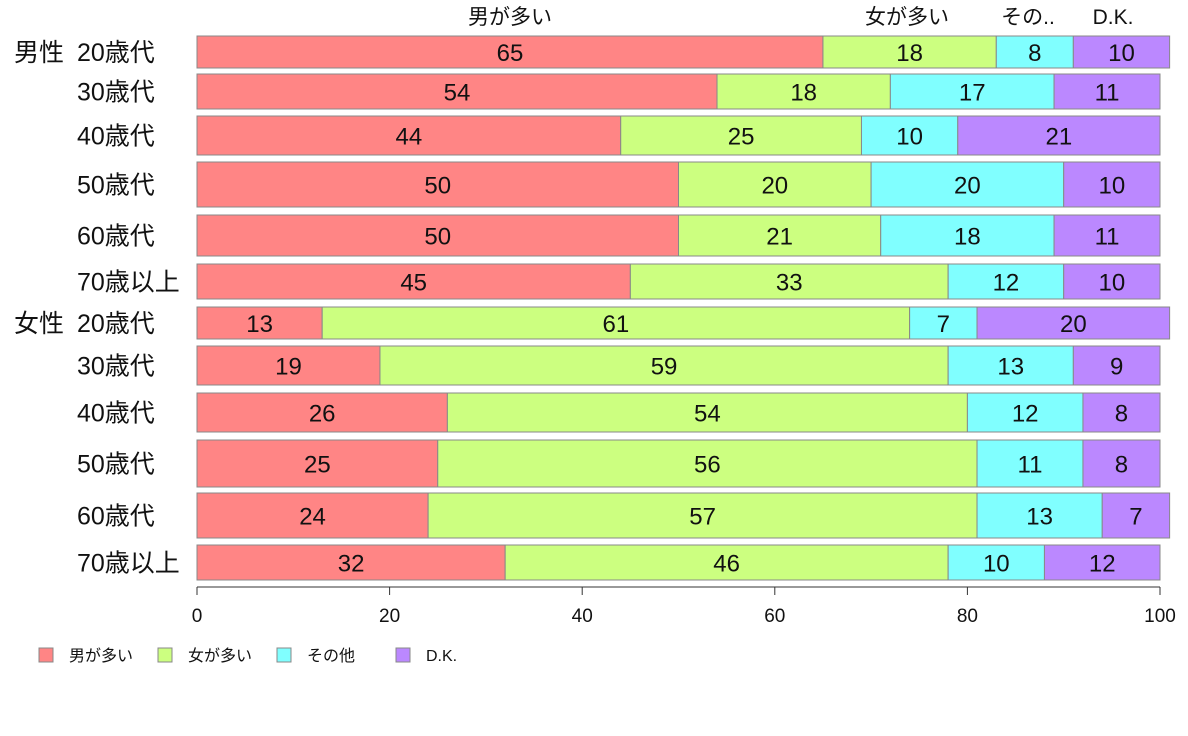 This screenshot has height=736, width=1188. I want to click on category-label: 40歳代, so click(116, 137).